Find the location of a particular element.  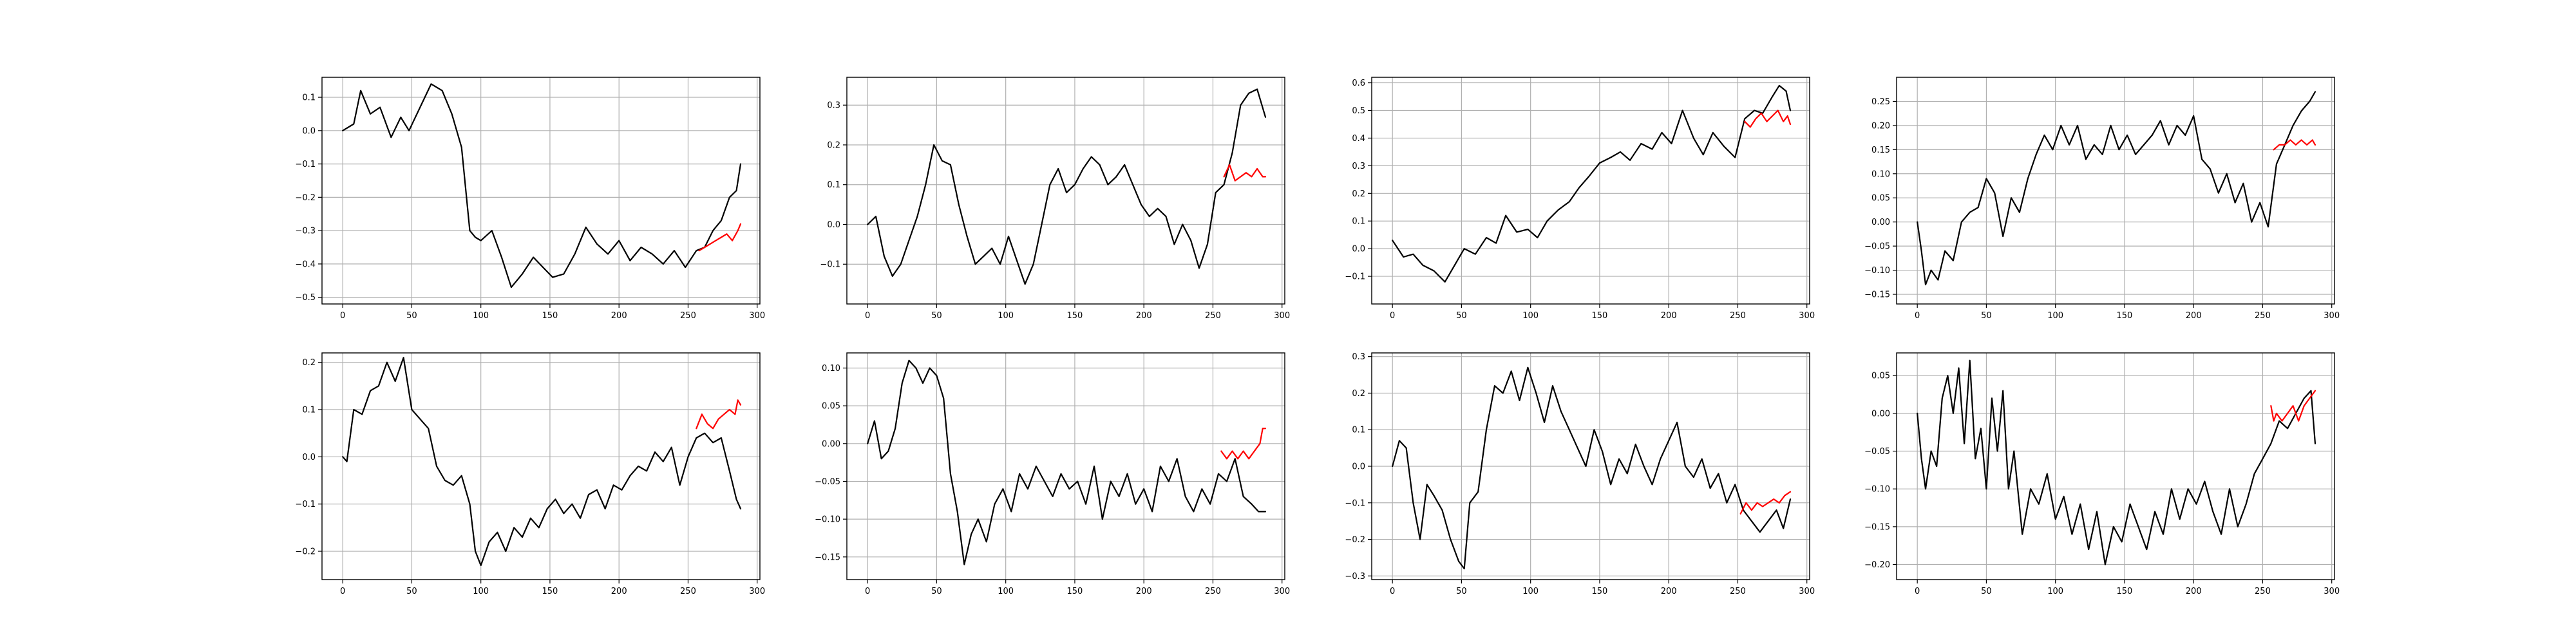

subplot-2: 0 50 100 150 200 250 300 −0.1 0.0 0.1 0.2 0.3 is located at coordinates (1055, 199).